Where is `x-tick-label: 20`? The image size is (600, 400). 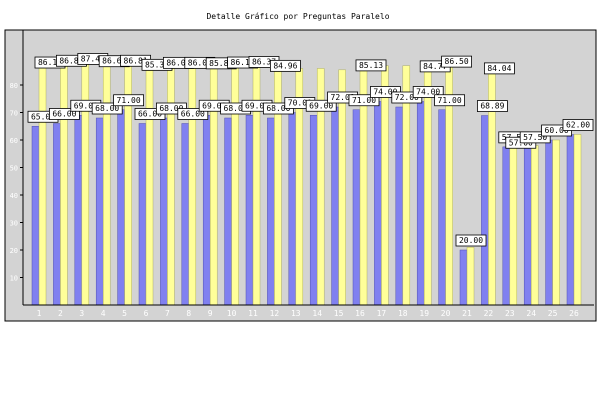
x-tick-label: 20 is located at coordinates (446, 313).